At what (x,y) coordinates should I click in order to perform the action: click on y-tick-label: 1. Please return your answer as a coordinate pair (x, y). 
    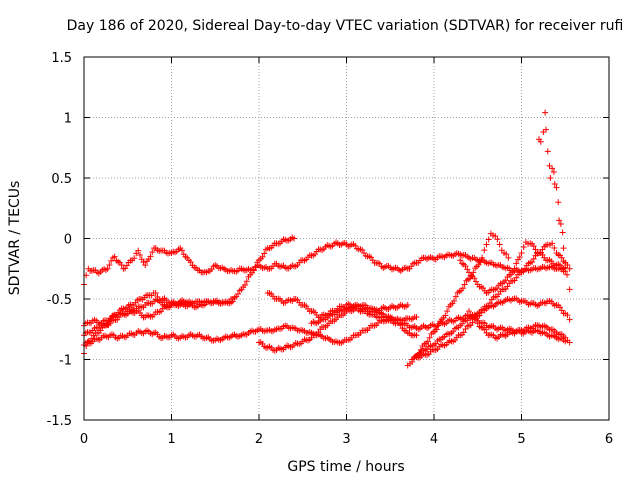
    Looking at the image, I should click on (68, 119).